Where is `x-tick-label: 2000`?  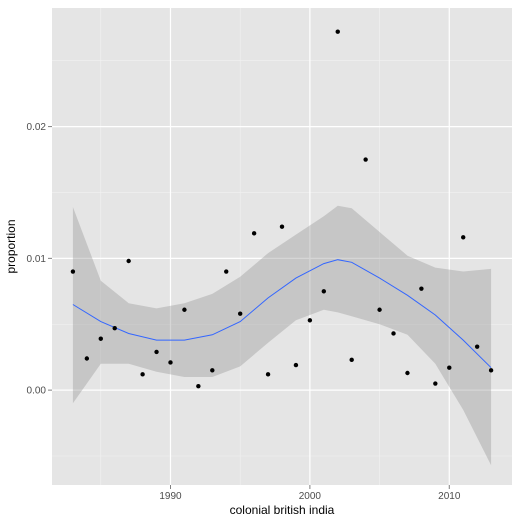
x-tick-label: 2000 is located at coordinates (310, 496).